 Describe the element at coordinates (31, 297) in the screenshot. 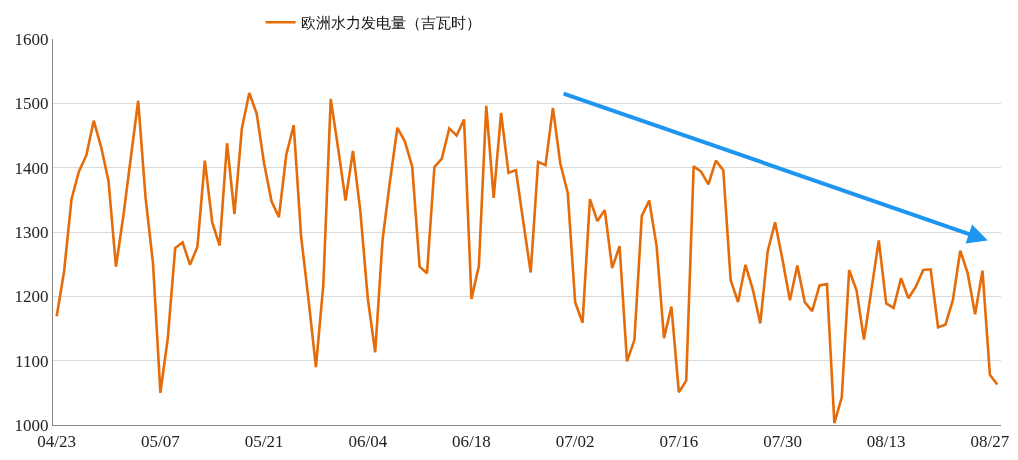

I see `y-tick-label: 1200` at that location.